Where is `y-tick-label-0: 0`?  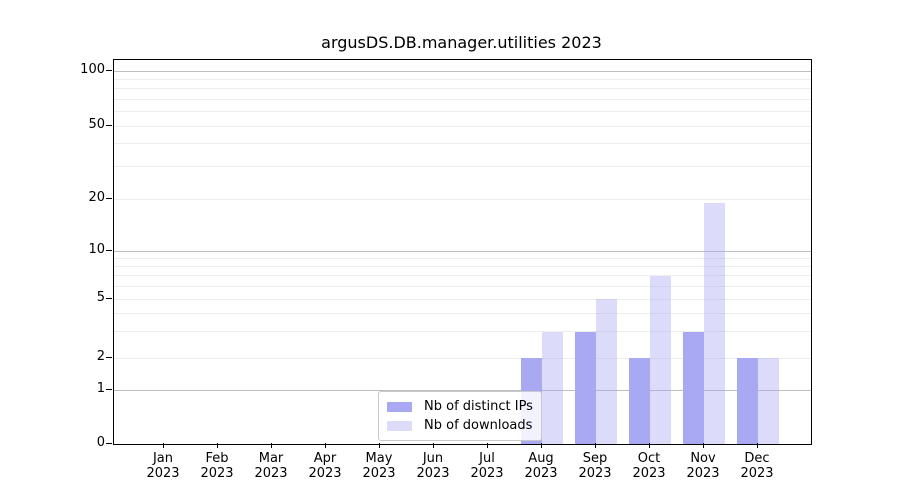
y-tick-label-0: 0 is located at coordinates (100, 442).